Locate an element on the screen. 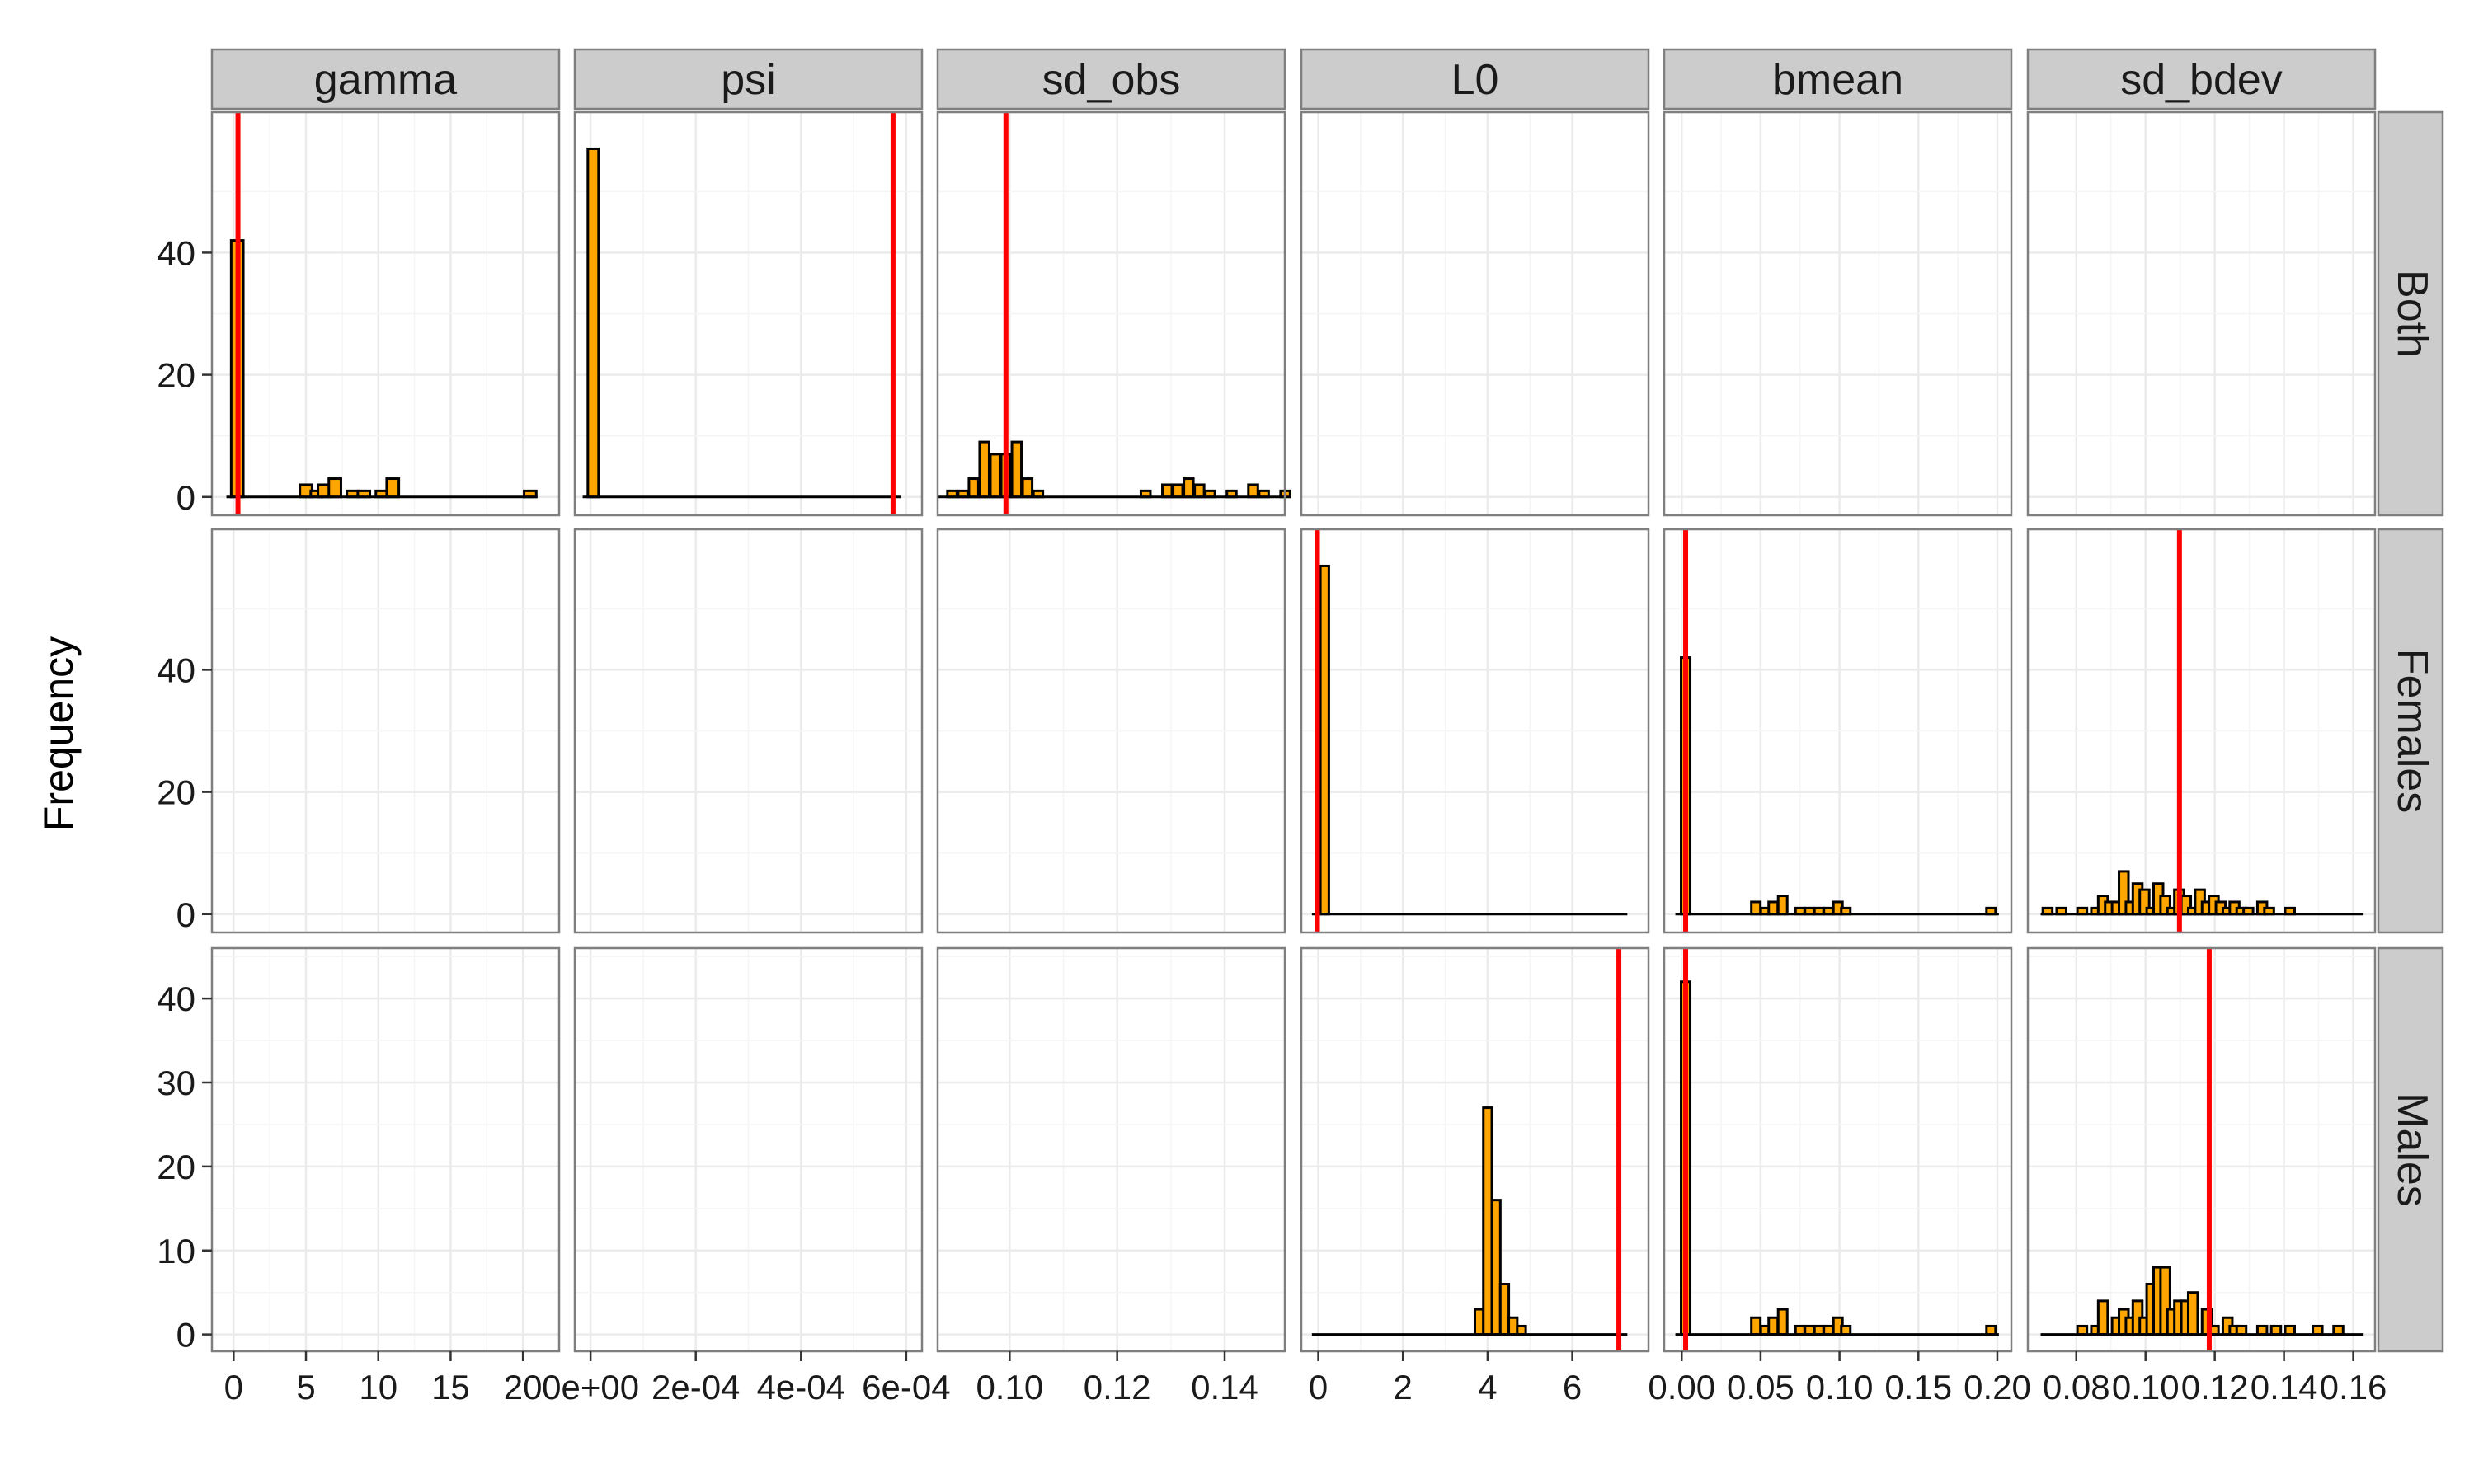 The image size is (2474, 1484). facet-label-sd_obs: sd_obs is located at coordinates (1111, 80).